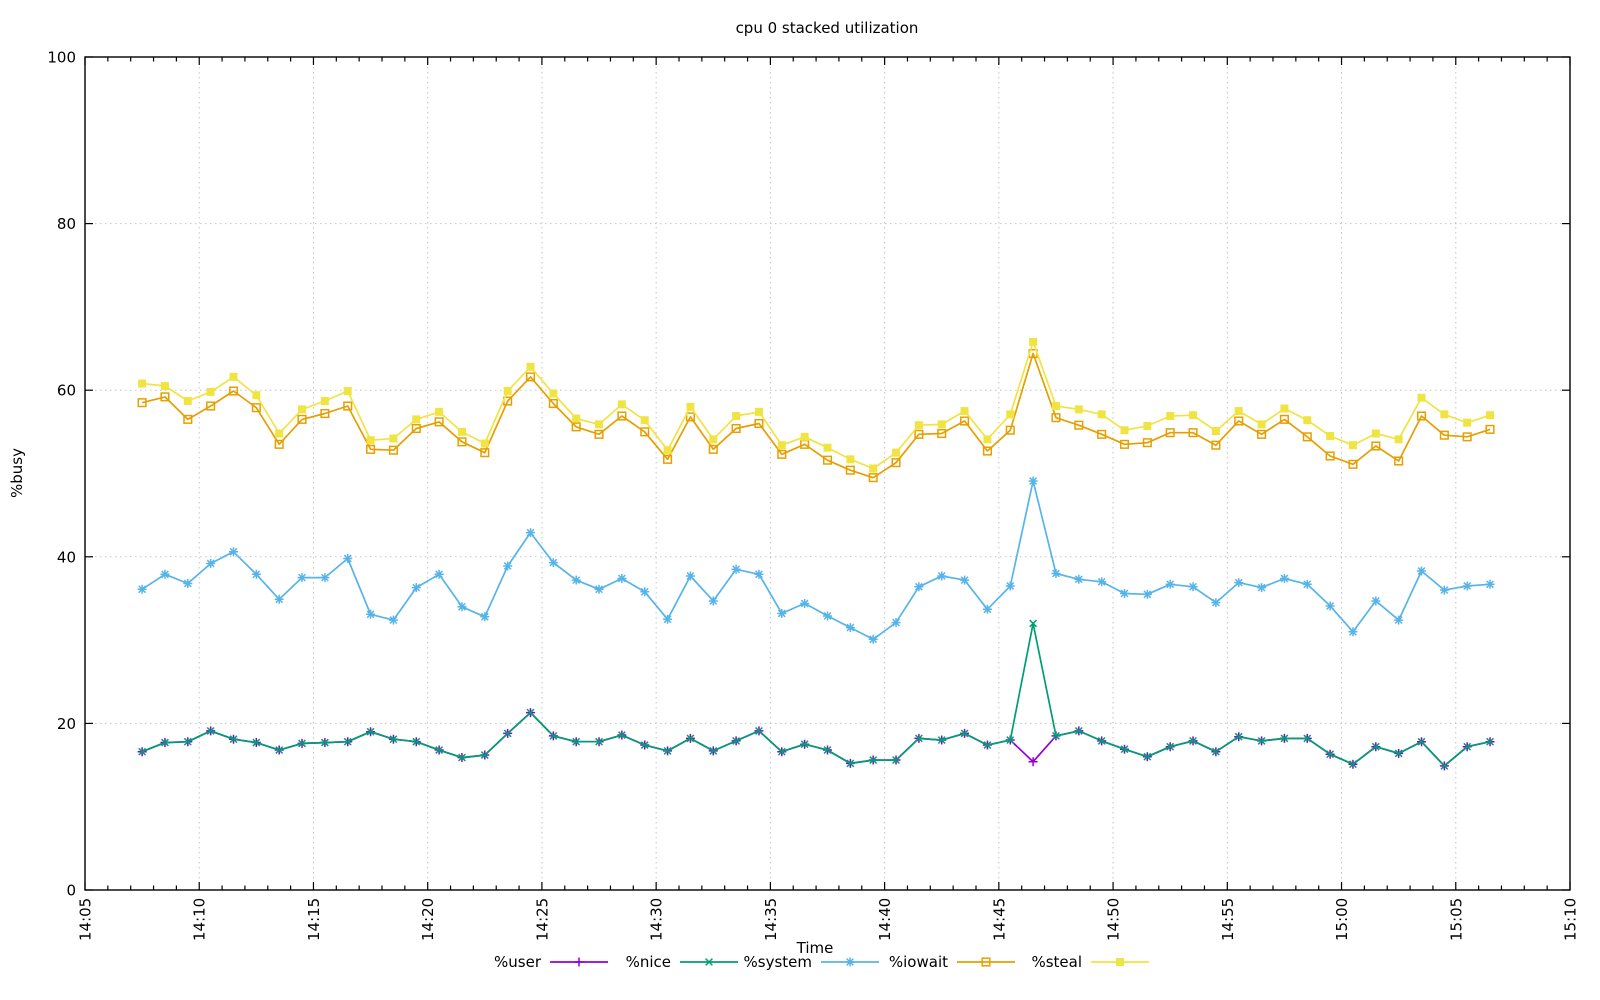 This screenshot has width=1600, height=1000. I want to click on legend-marker-steal, so click(1120, 962).